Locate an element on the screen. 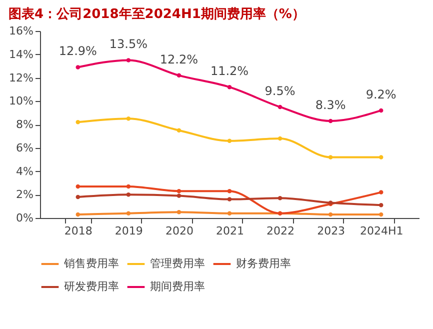 This screenshot has width=433, height=329. y-tick-label: 6% is located at coordinates (25, 147).